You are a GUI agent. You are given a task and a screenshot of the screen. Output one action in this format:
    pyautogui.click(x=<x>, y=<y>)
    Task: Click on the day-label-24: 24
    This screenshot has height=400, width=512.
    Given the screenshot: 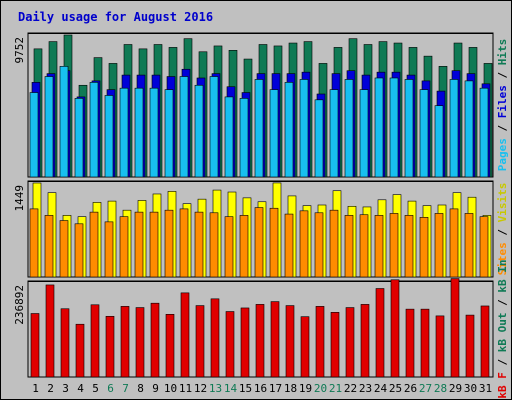 What is the action you would take?
    pyautogui.click(x=381, y=388)
    